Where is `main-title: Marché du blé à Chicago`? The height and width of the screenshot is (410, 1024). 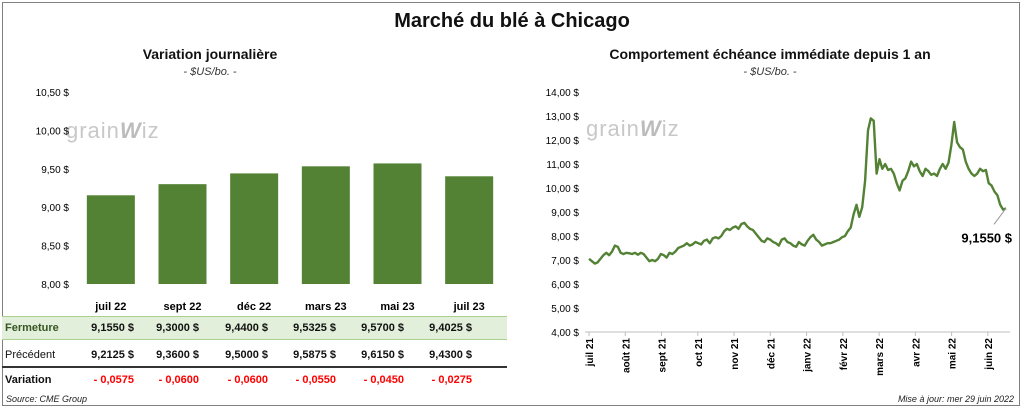
main-title: Marché du blé à Chicago is located at coordinates (512, 21).